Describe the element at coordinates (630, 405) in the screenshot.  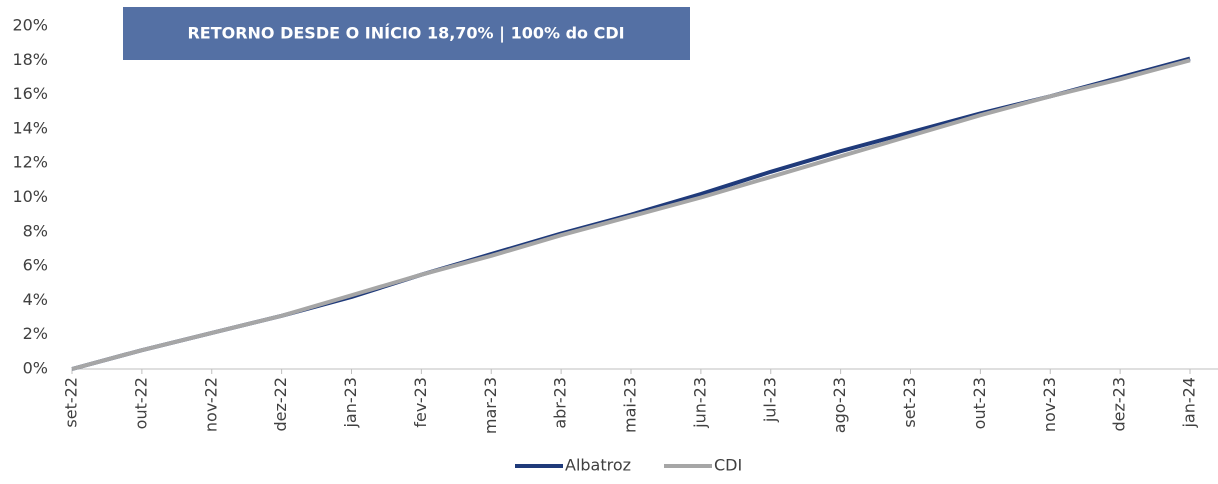
I see `x-tick-label: mai-23` at that location.